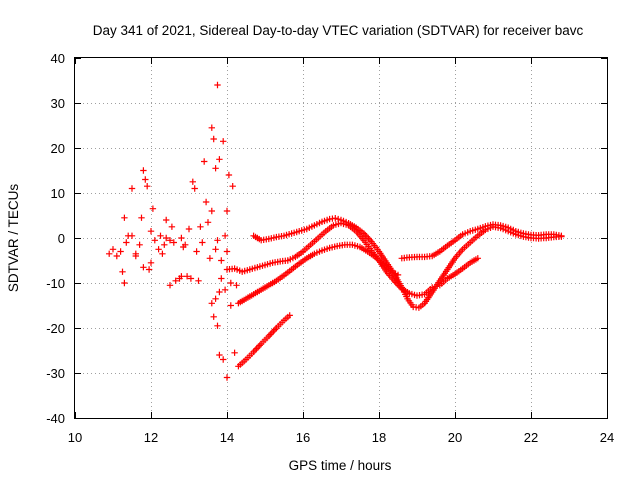  What do you see at coordinates (55, 328) in the screenshot?
I see `y-tick-label: -20` at bounding box center [55, 328].